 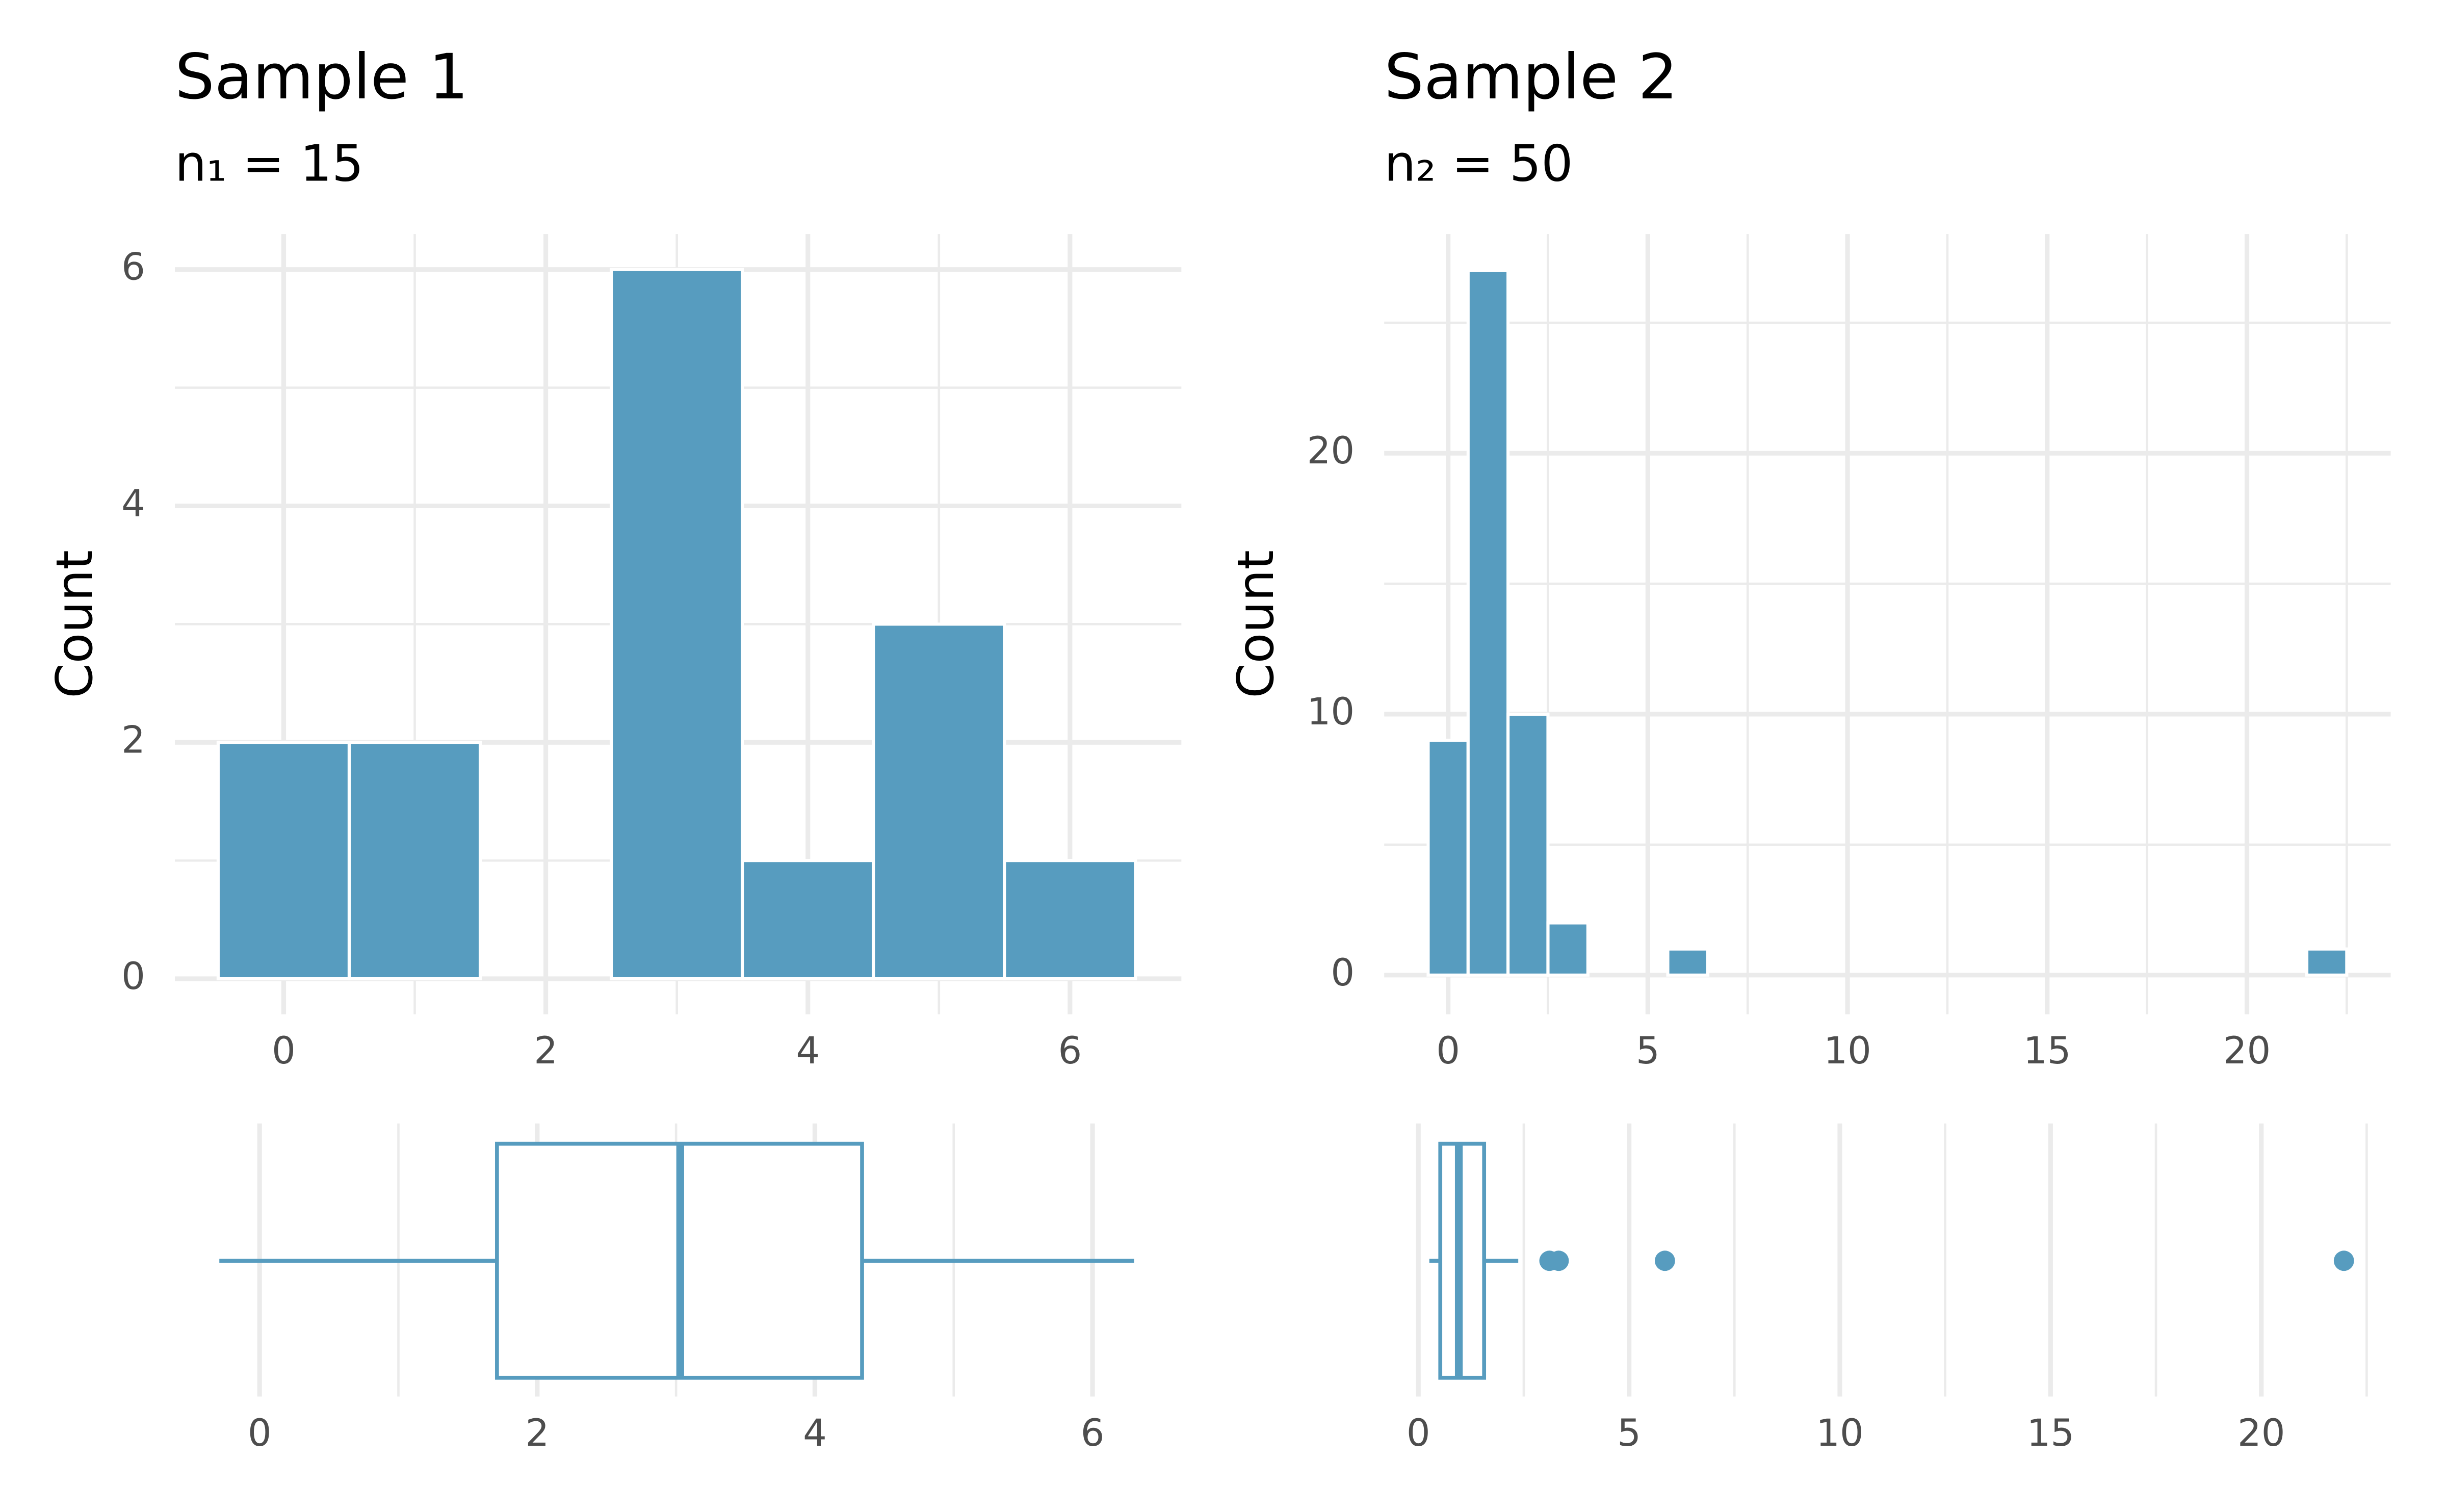 What do you see at coordinates (1331, 712) in the screenshot?
I see `y-tick-label: 10` at bounding box center [1331, 712].